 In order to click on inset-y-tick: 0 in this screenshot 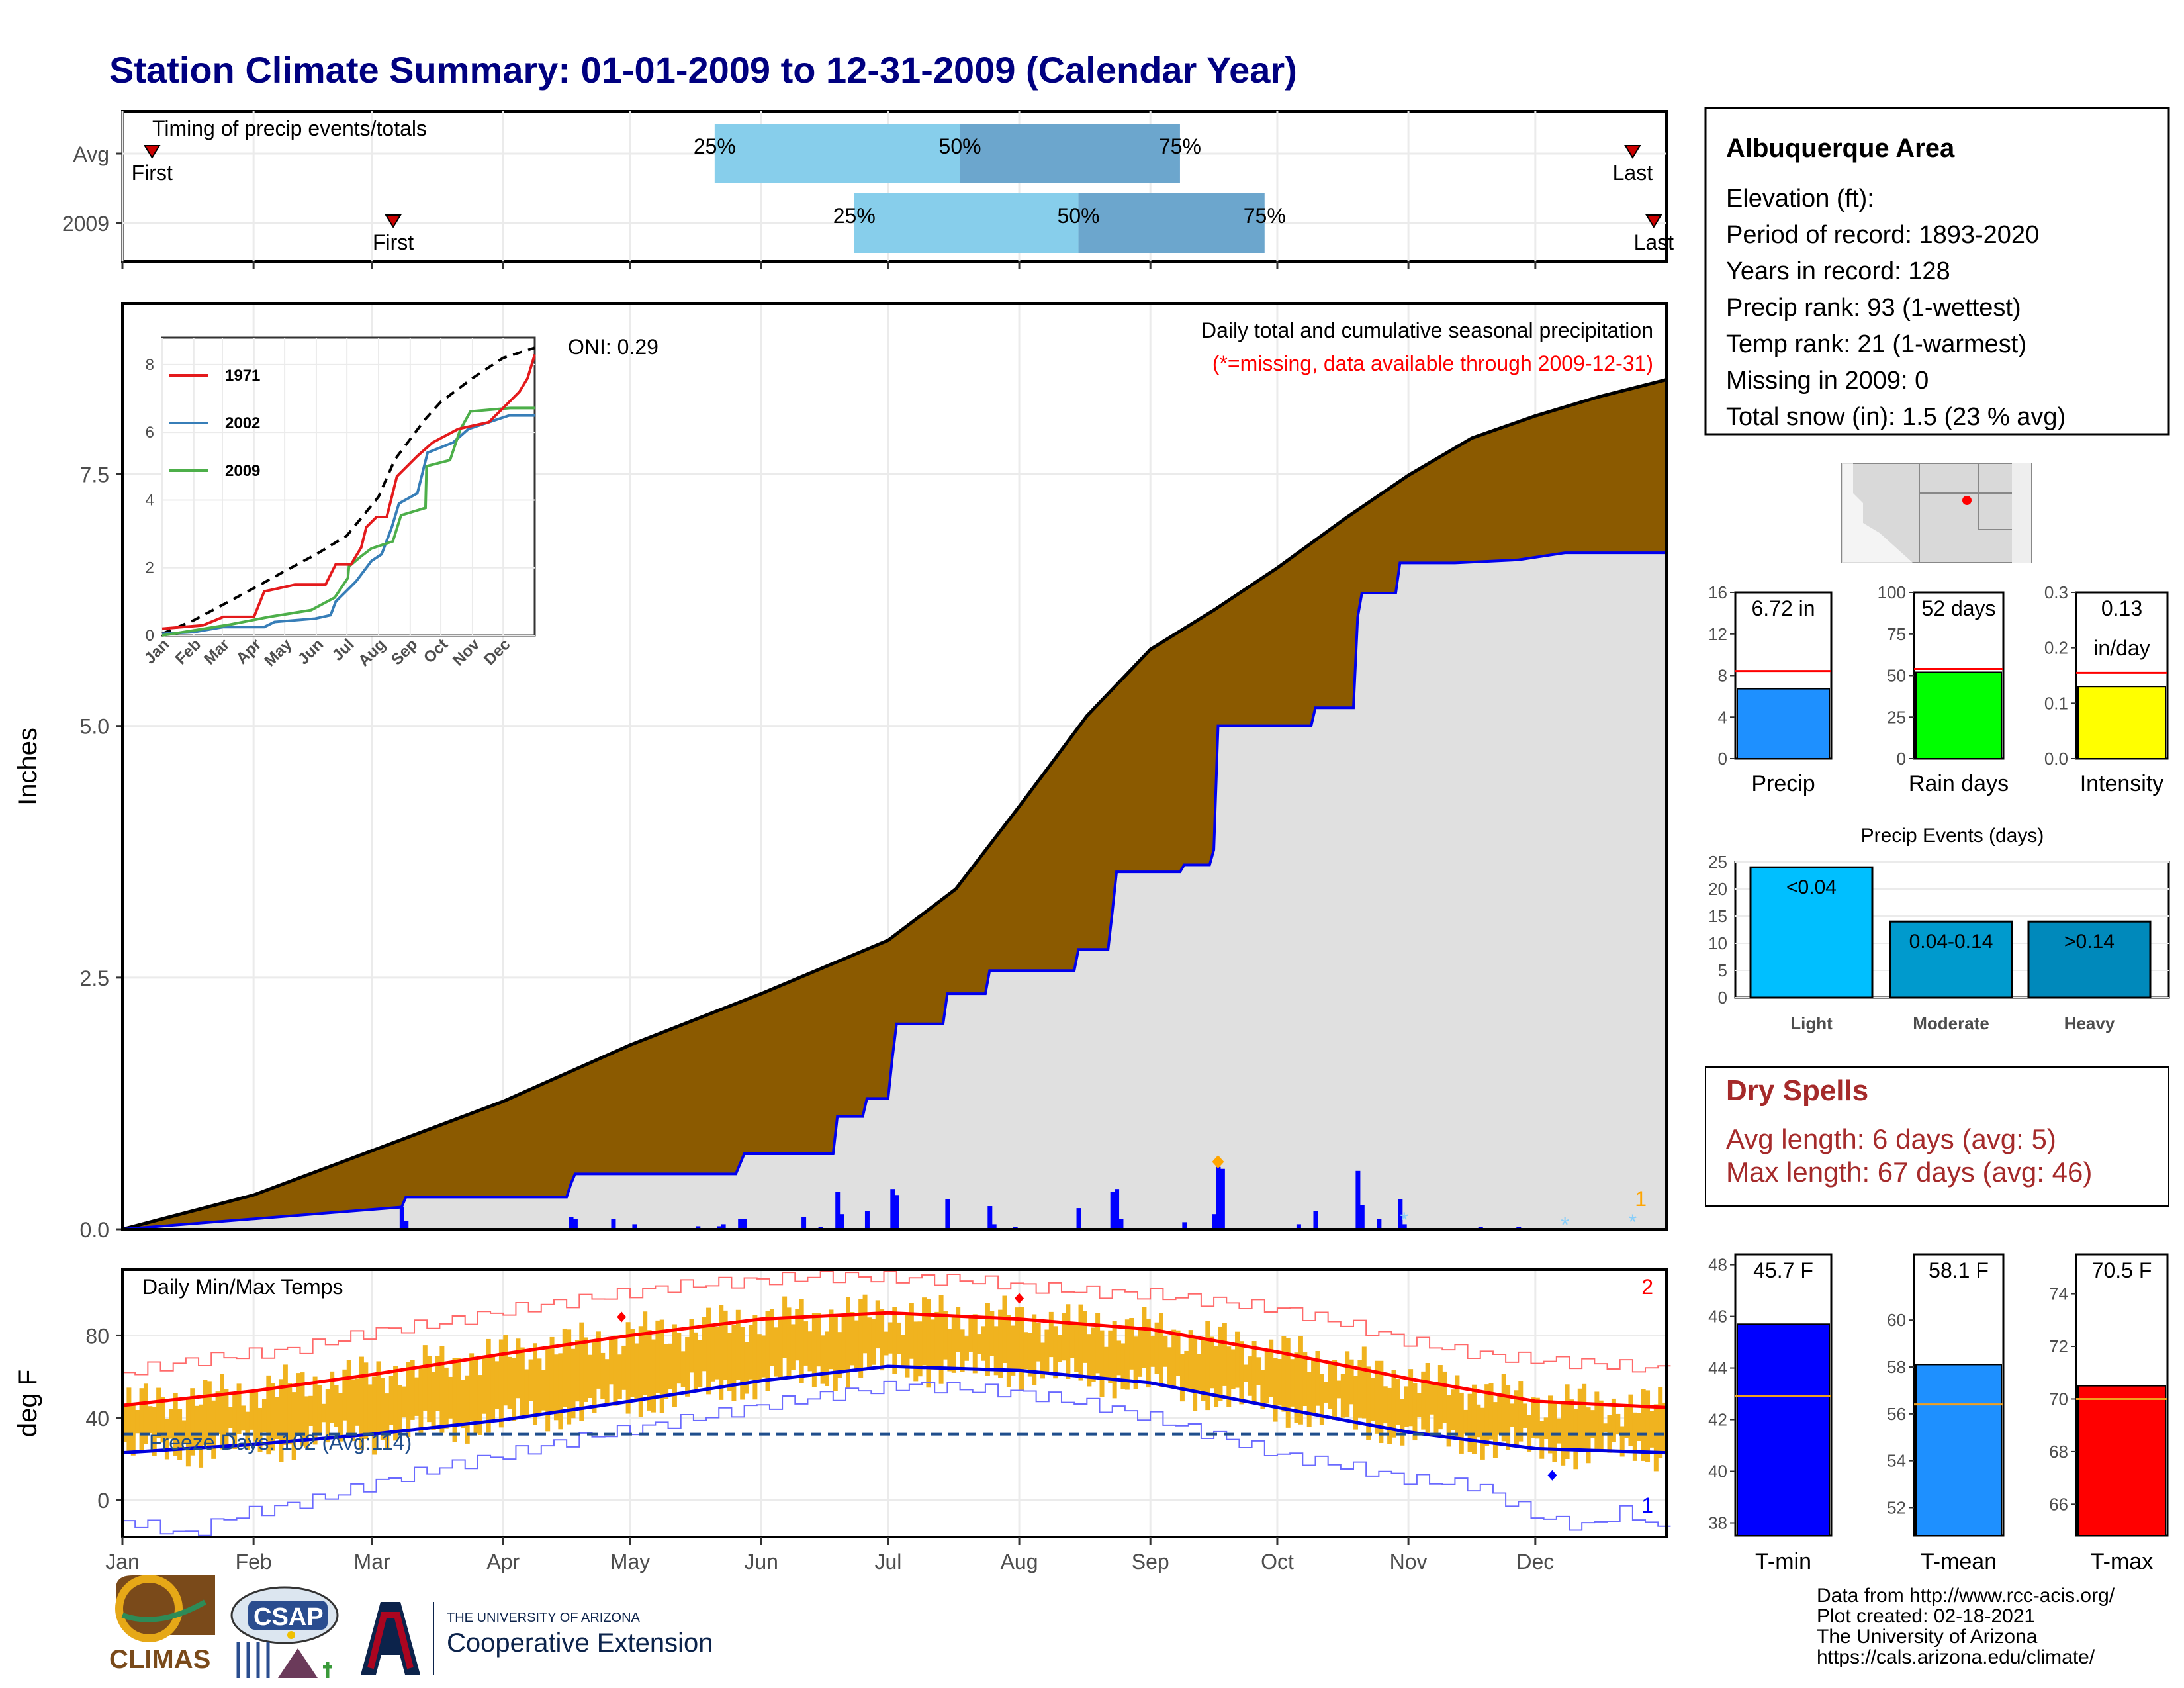, I will do `click(150, 636)`.